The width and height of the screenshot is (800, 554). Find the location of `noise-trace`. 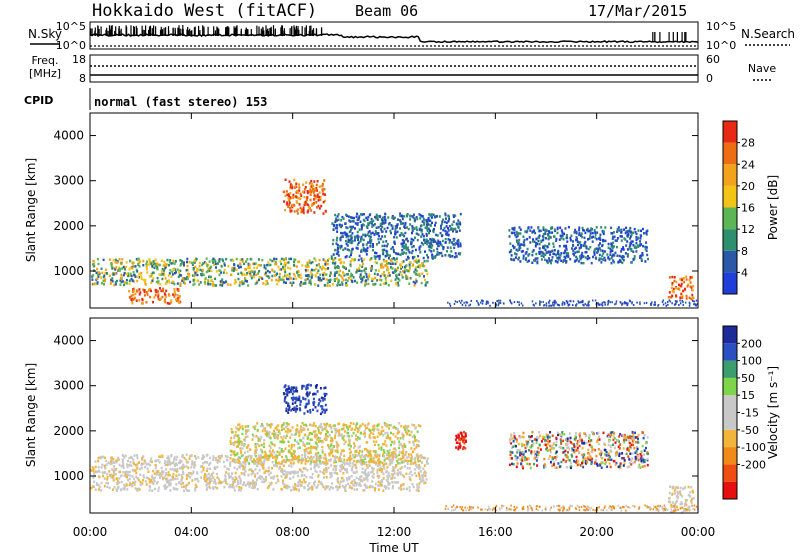

noise-trace is located at coordinates (394, 36).